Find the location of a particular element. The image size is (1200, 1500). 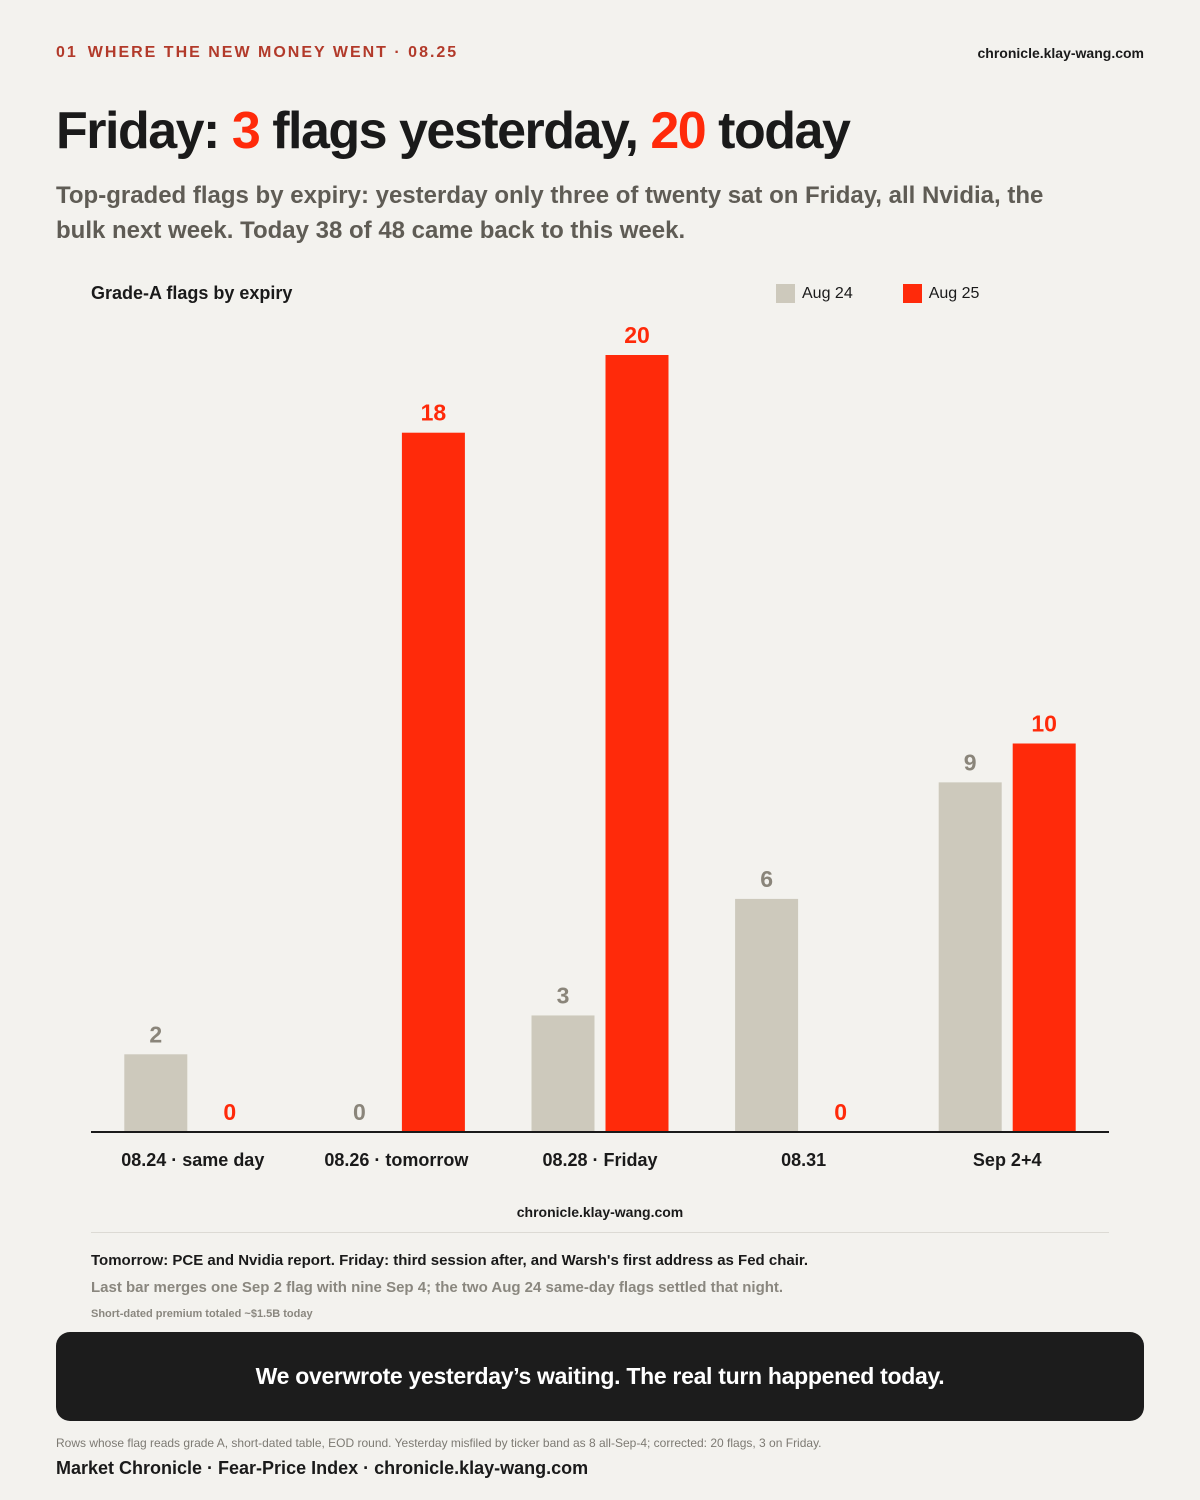

headline-part-1: Friday: is located at coordinates (144, 131).